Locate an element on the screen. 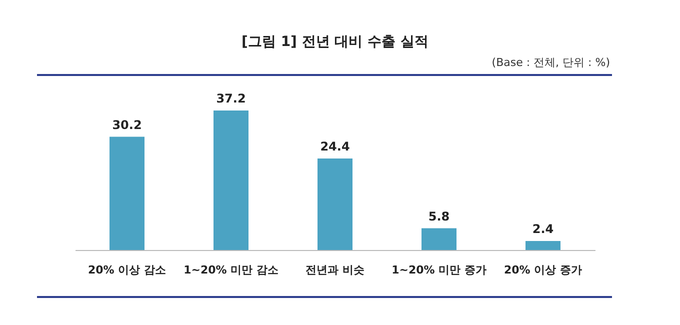 This screenshot has width=680, height=325. x-tick-label: 1~20% 미만 감소 is located at coordinates (231, 270).